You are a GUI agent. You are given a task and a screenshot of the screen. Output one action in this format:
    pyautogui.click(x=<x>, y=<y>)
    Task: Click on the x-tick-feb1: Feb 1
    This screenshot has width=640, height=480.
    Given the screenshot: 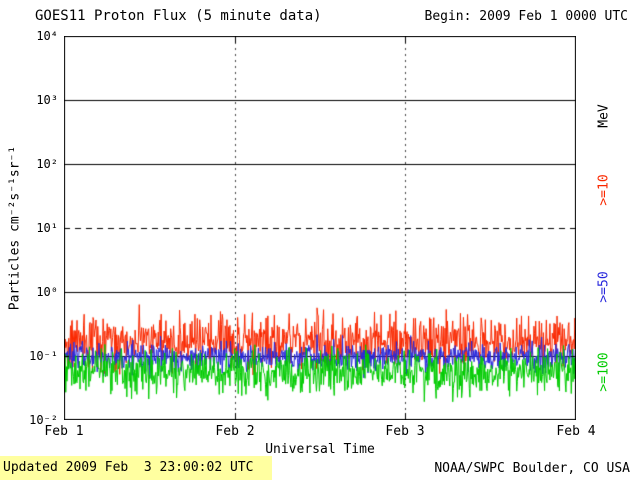 What is the action you would take?
    pyautogui.click(x=64, y=431)
    